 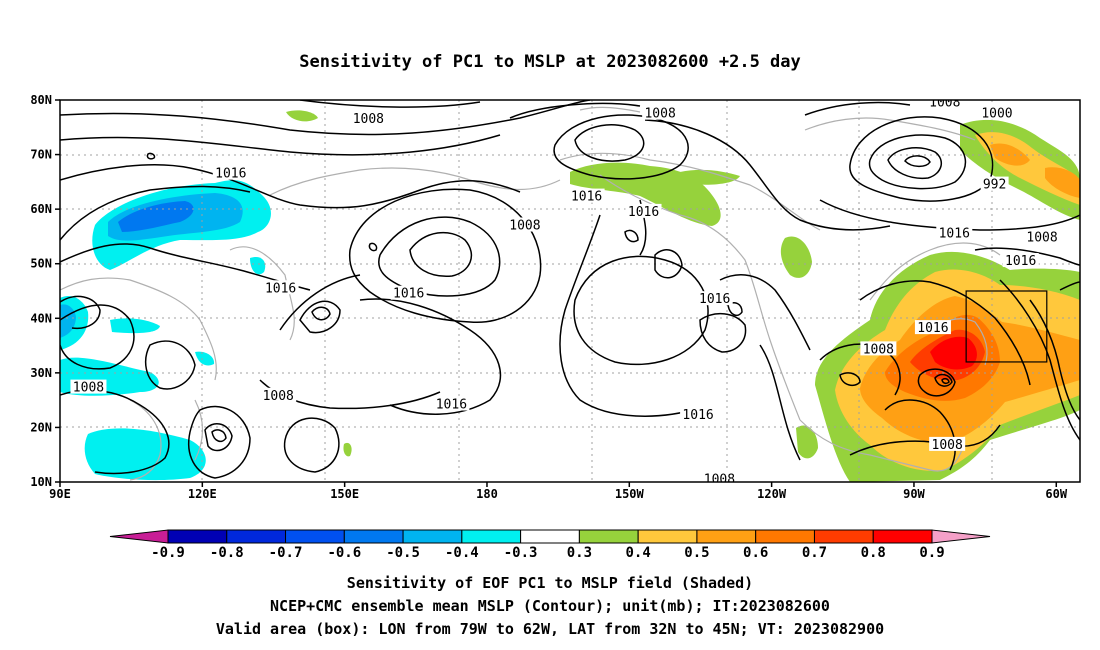 What do you see at coordinates (755, 553) in the screenshot?
I see `colorbar-tick-label: 0.6` at bounding box center [755, 553].